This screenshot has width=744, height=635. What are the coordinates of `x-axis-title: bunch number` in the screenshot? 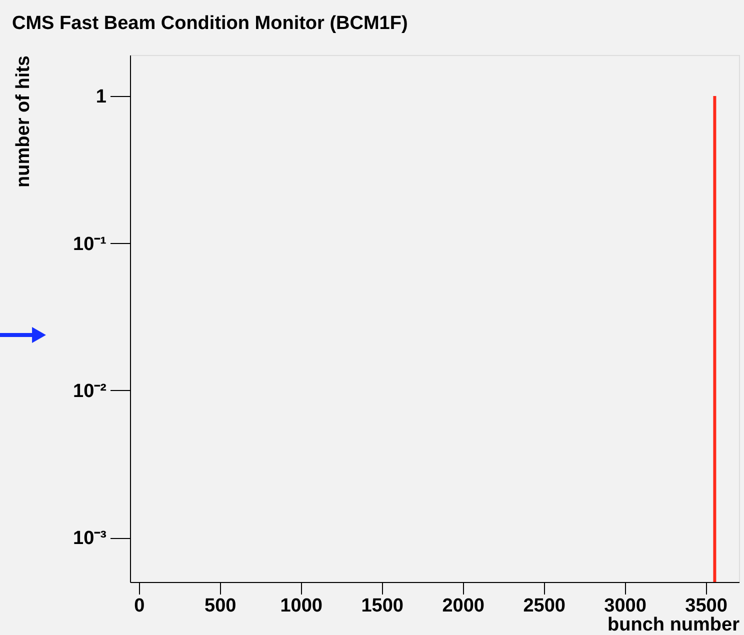 It's located at (674, 624).